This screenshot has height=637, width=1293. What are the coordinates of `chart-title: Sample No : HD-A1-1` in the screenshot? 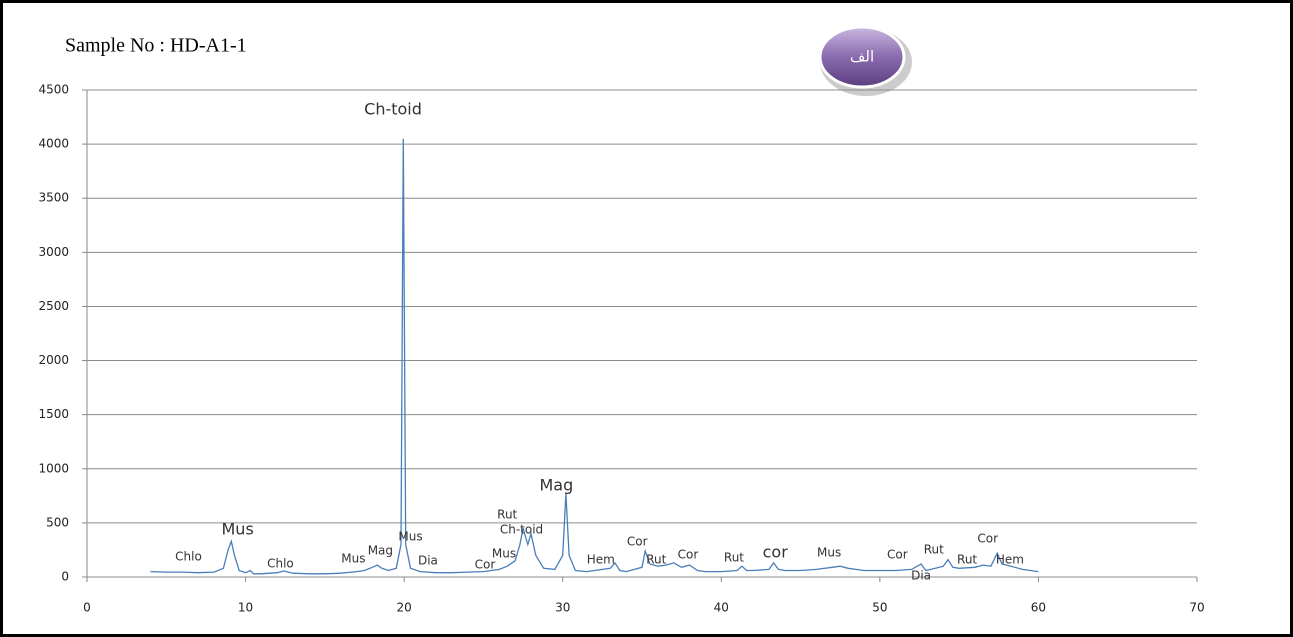 It's located at (156, 46).